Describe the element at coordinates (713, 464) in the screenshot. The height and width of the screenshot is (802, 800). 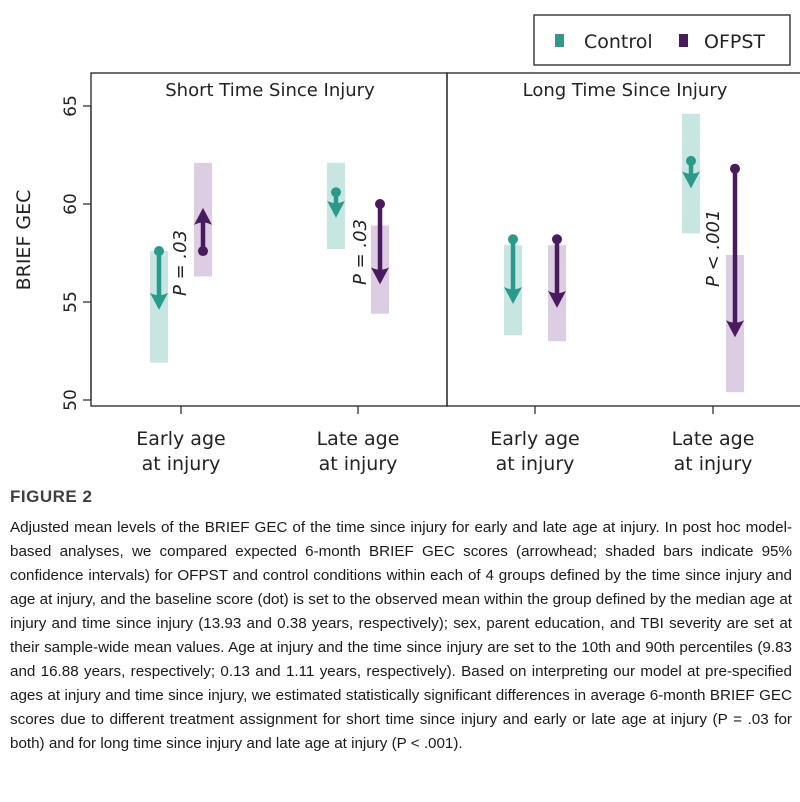
I see `x-tick-label-long-late-line2: at injury` at that location.